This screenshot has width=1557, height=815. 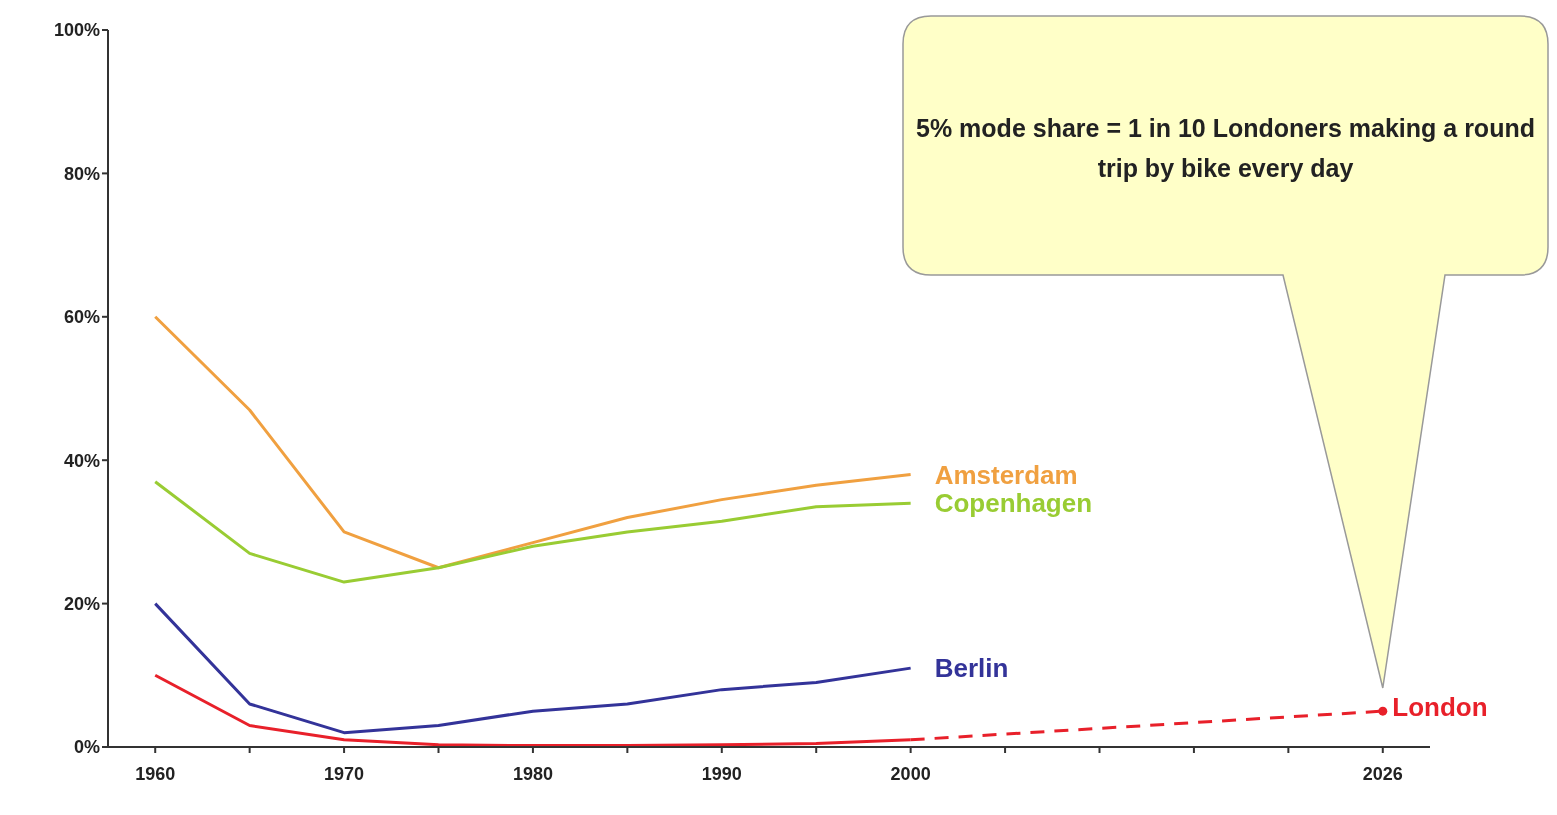 I want to click on y-tick-label: 100%, so click(x=76, y=30).